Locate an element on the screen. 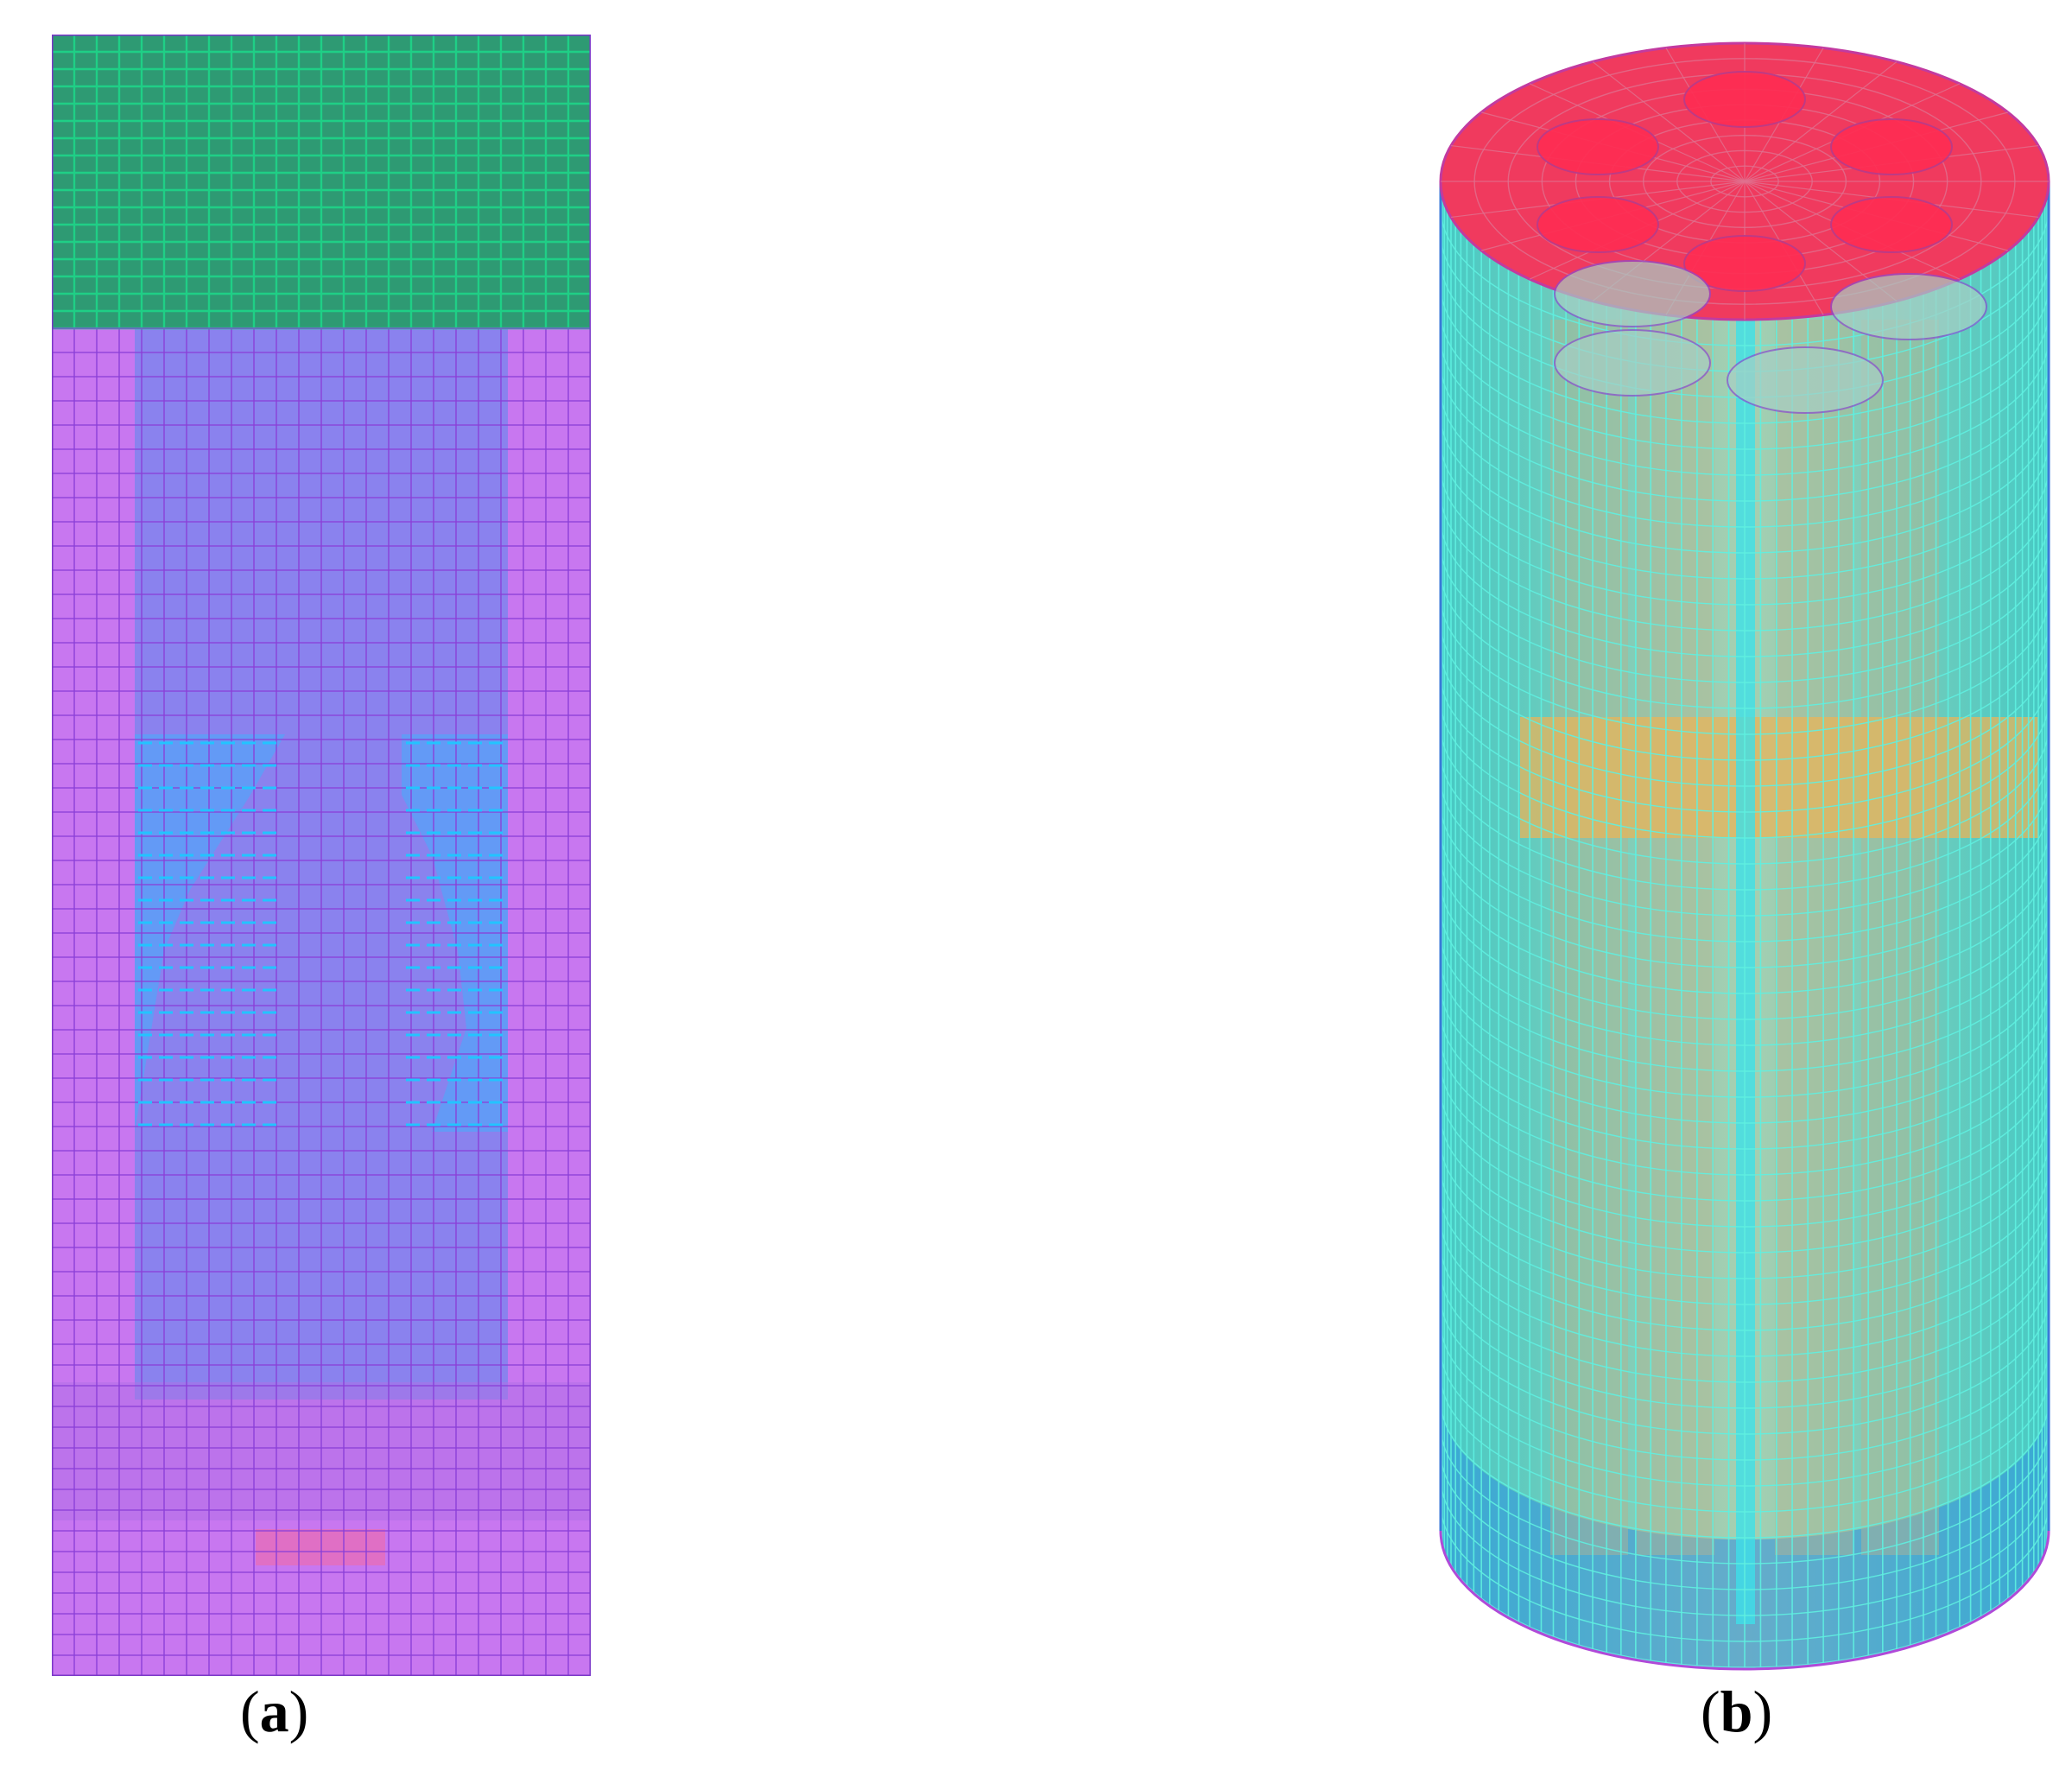  panel-a-label: a is located at coordinates (274, 1712).